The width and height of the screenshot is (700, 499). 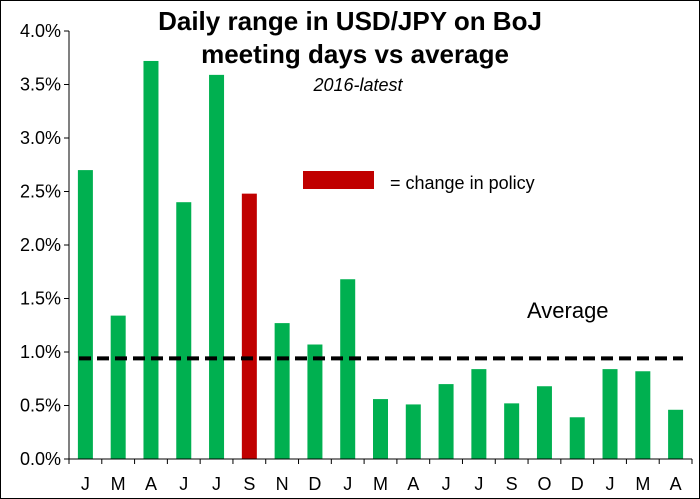 I want to click on legend-label-policy-change: = change in policy, so click(x=462, y=183).